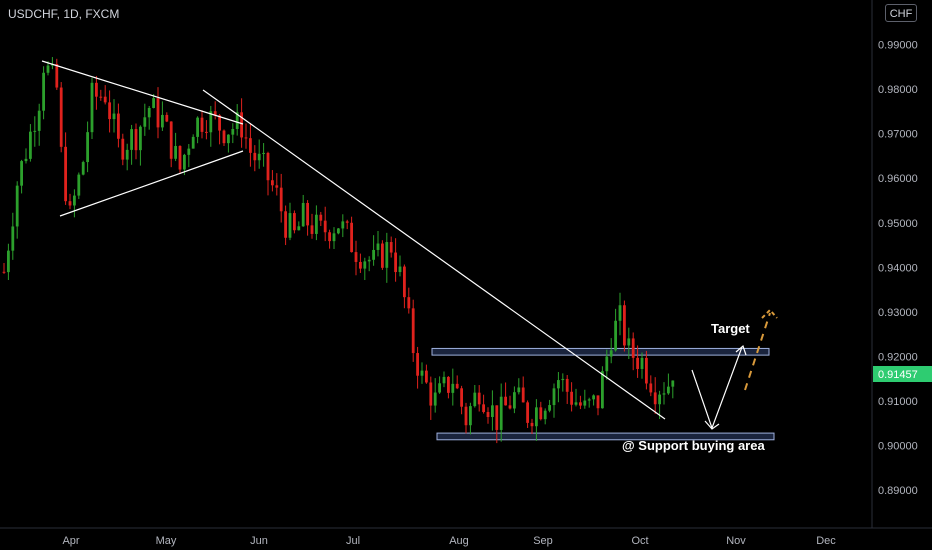 This screenshot has height=550, width=932. I want to click on time-tick-label: Jun, so click(259, 541).